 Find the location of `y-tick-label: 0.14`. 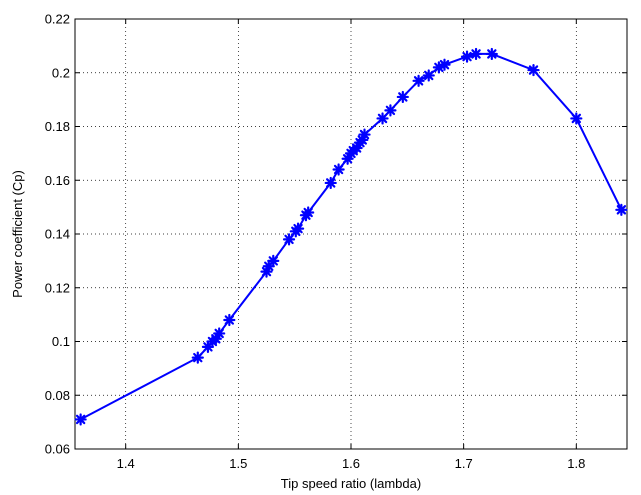

y-tick-label: 0.14 is located at coordinates (57, 234).